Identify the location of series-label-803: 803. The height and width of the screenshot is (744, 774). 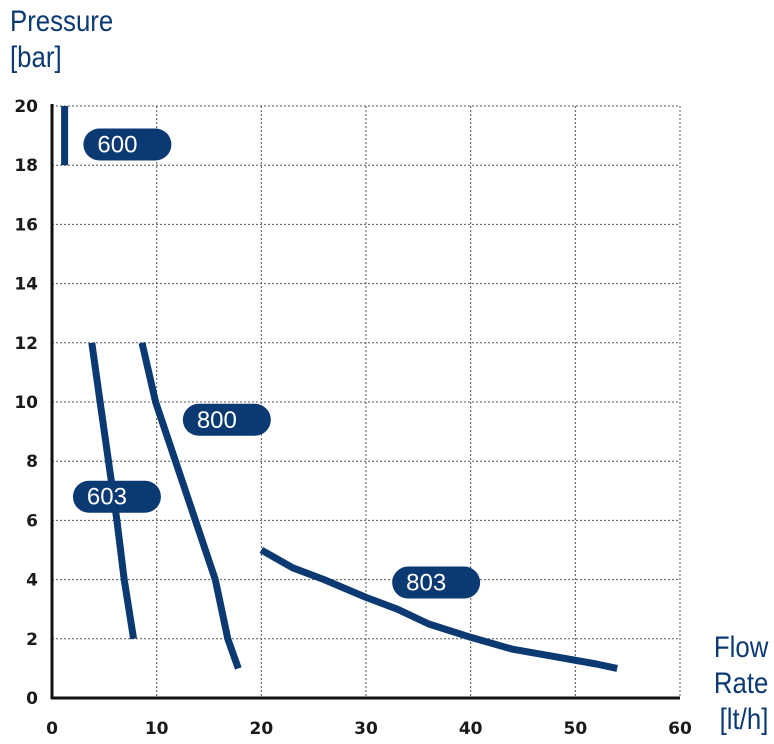
(426, 583).